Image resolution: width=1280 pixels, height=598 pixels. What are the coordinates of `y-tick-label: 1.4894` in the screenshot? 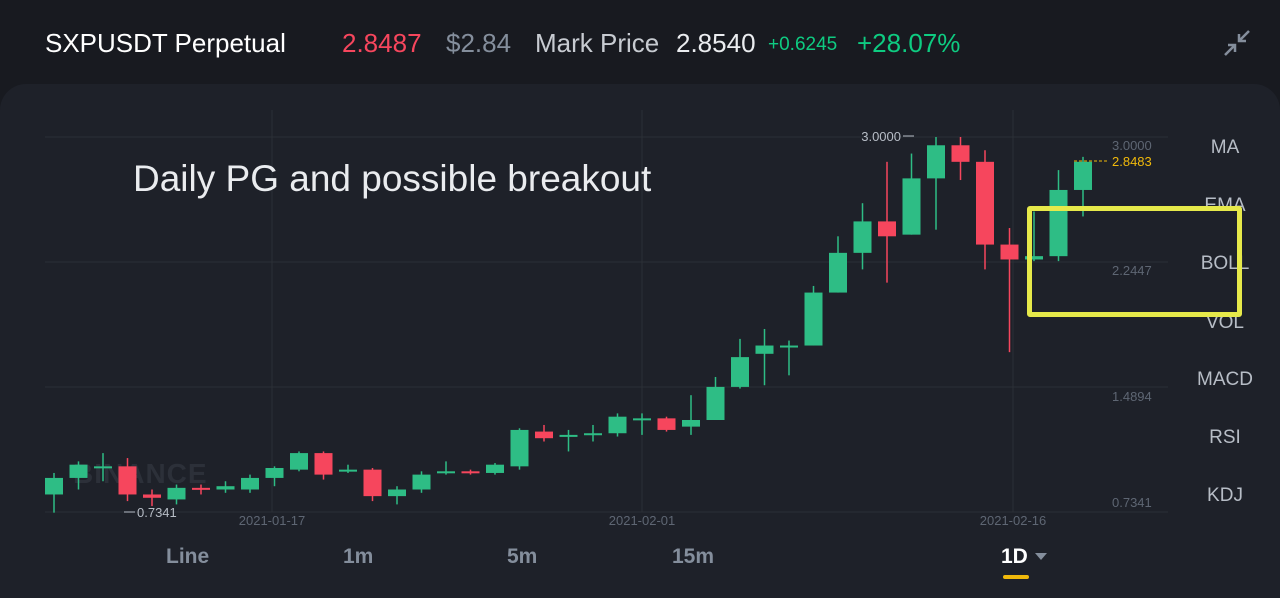 It's located at (1132, 396).